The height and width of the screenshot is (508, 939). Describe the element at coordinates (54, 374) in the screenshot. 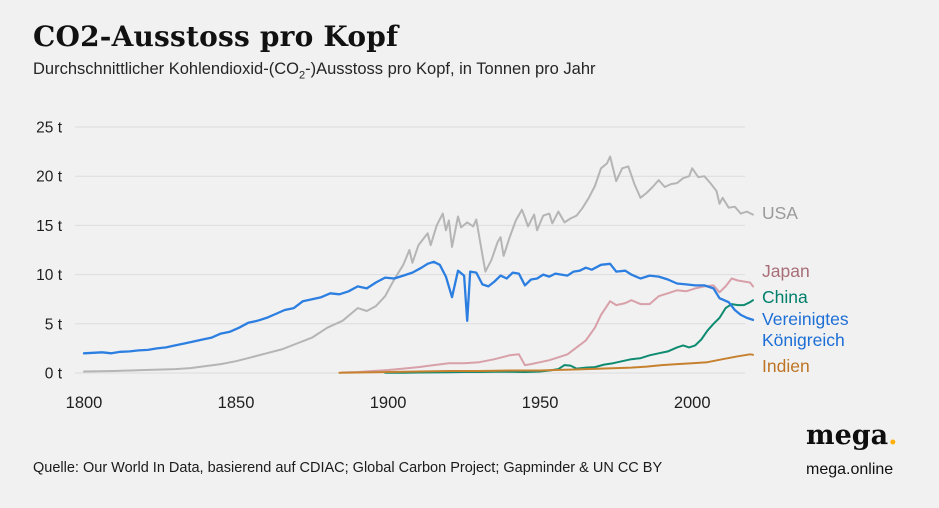

I see `svg-text: 0 t` at that location.